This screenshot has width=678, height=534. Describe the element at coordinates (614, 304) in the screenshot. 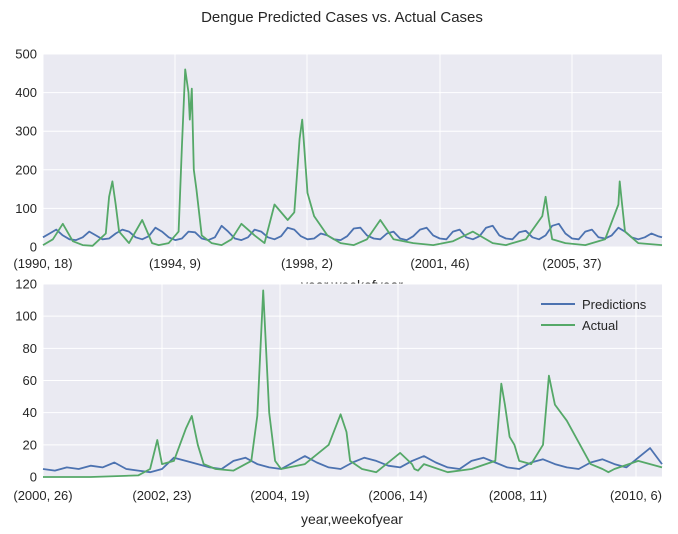

I see `legend-label-predictions: Predictions` at that location.